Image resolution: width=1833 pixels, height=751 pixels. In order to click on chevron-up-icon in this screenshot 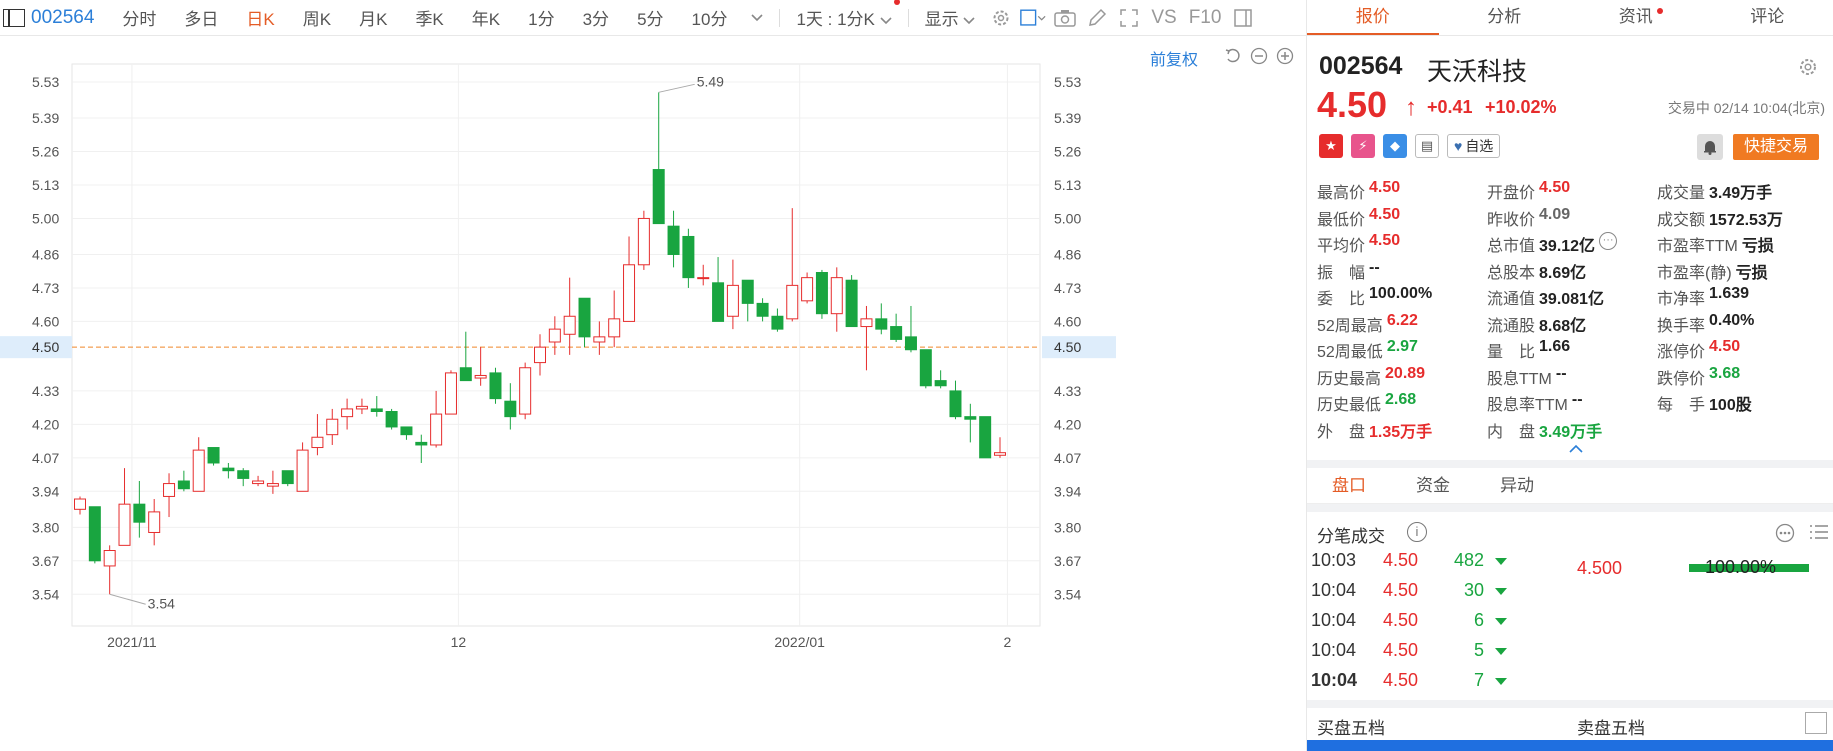, I will do `click(1576, 448)`.